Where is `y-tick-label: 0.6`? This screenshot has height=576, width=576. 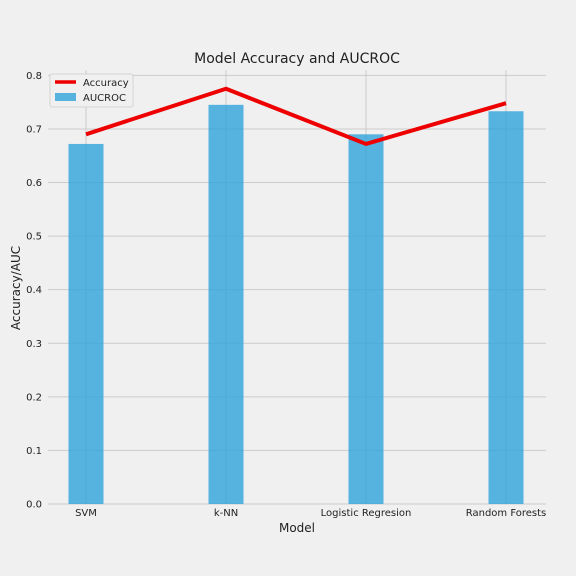 y-tick-label: 0.6 is located at coordinates (34, 183).